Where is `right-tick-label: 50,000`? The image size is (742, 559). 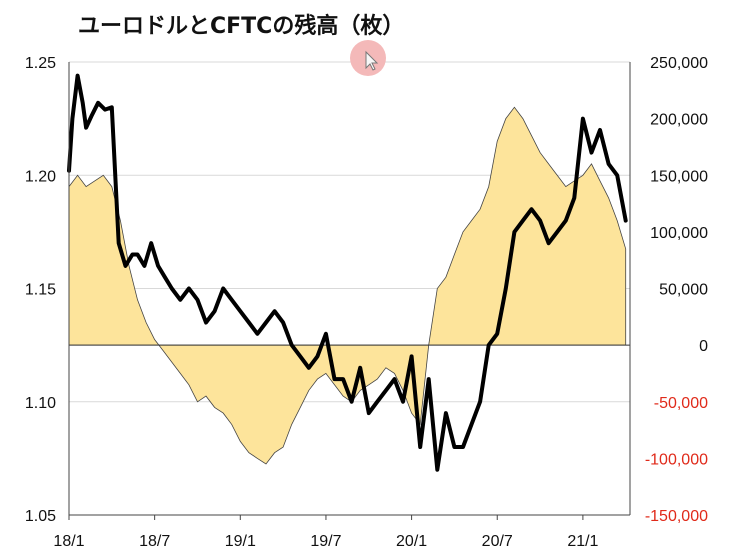 right-tick-label: 50,000 is located at coordinates (683, 290).